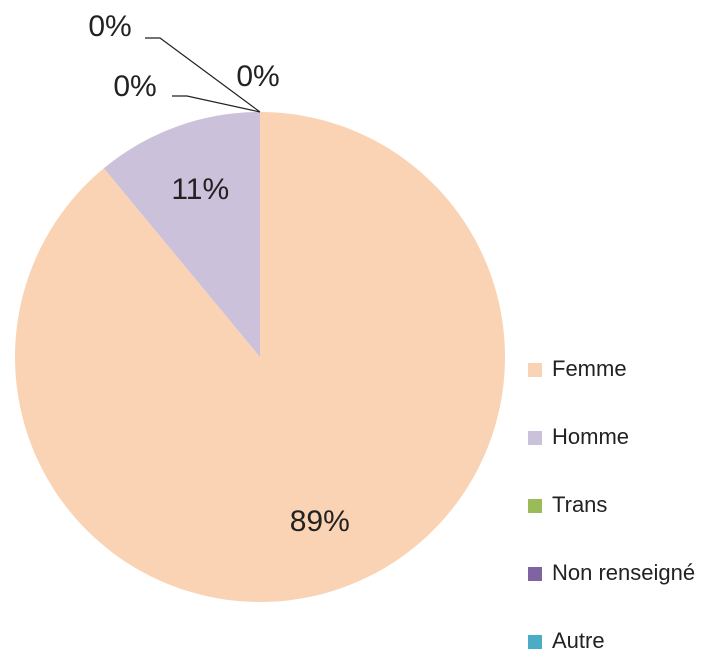 The height and width of the screenshot is (657, 722). I want to click on value-label: 89%, so click(320, 521).